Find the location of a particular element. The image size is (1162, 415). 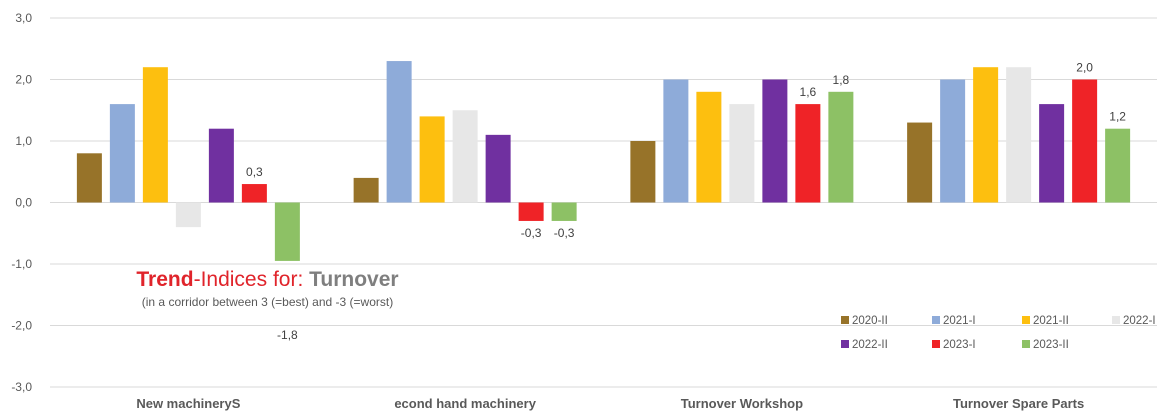

data-label: 0,3 is located at coordinates (254, 172).